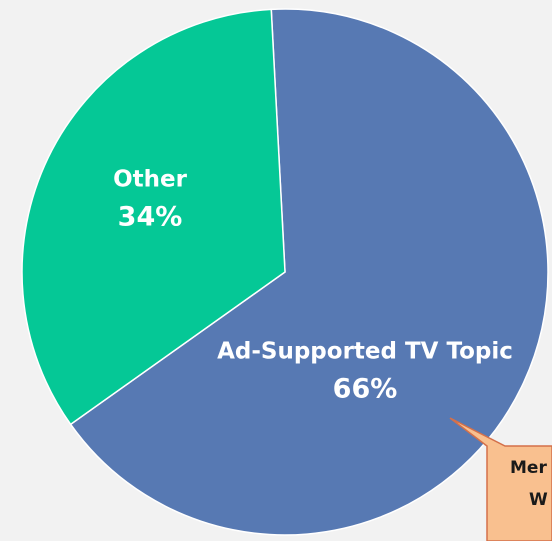  What do you see at coordinates (528, 468) in the screenshot?
I see `callout-text: Mer` at bounding box center [528, 468].